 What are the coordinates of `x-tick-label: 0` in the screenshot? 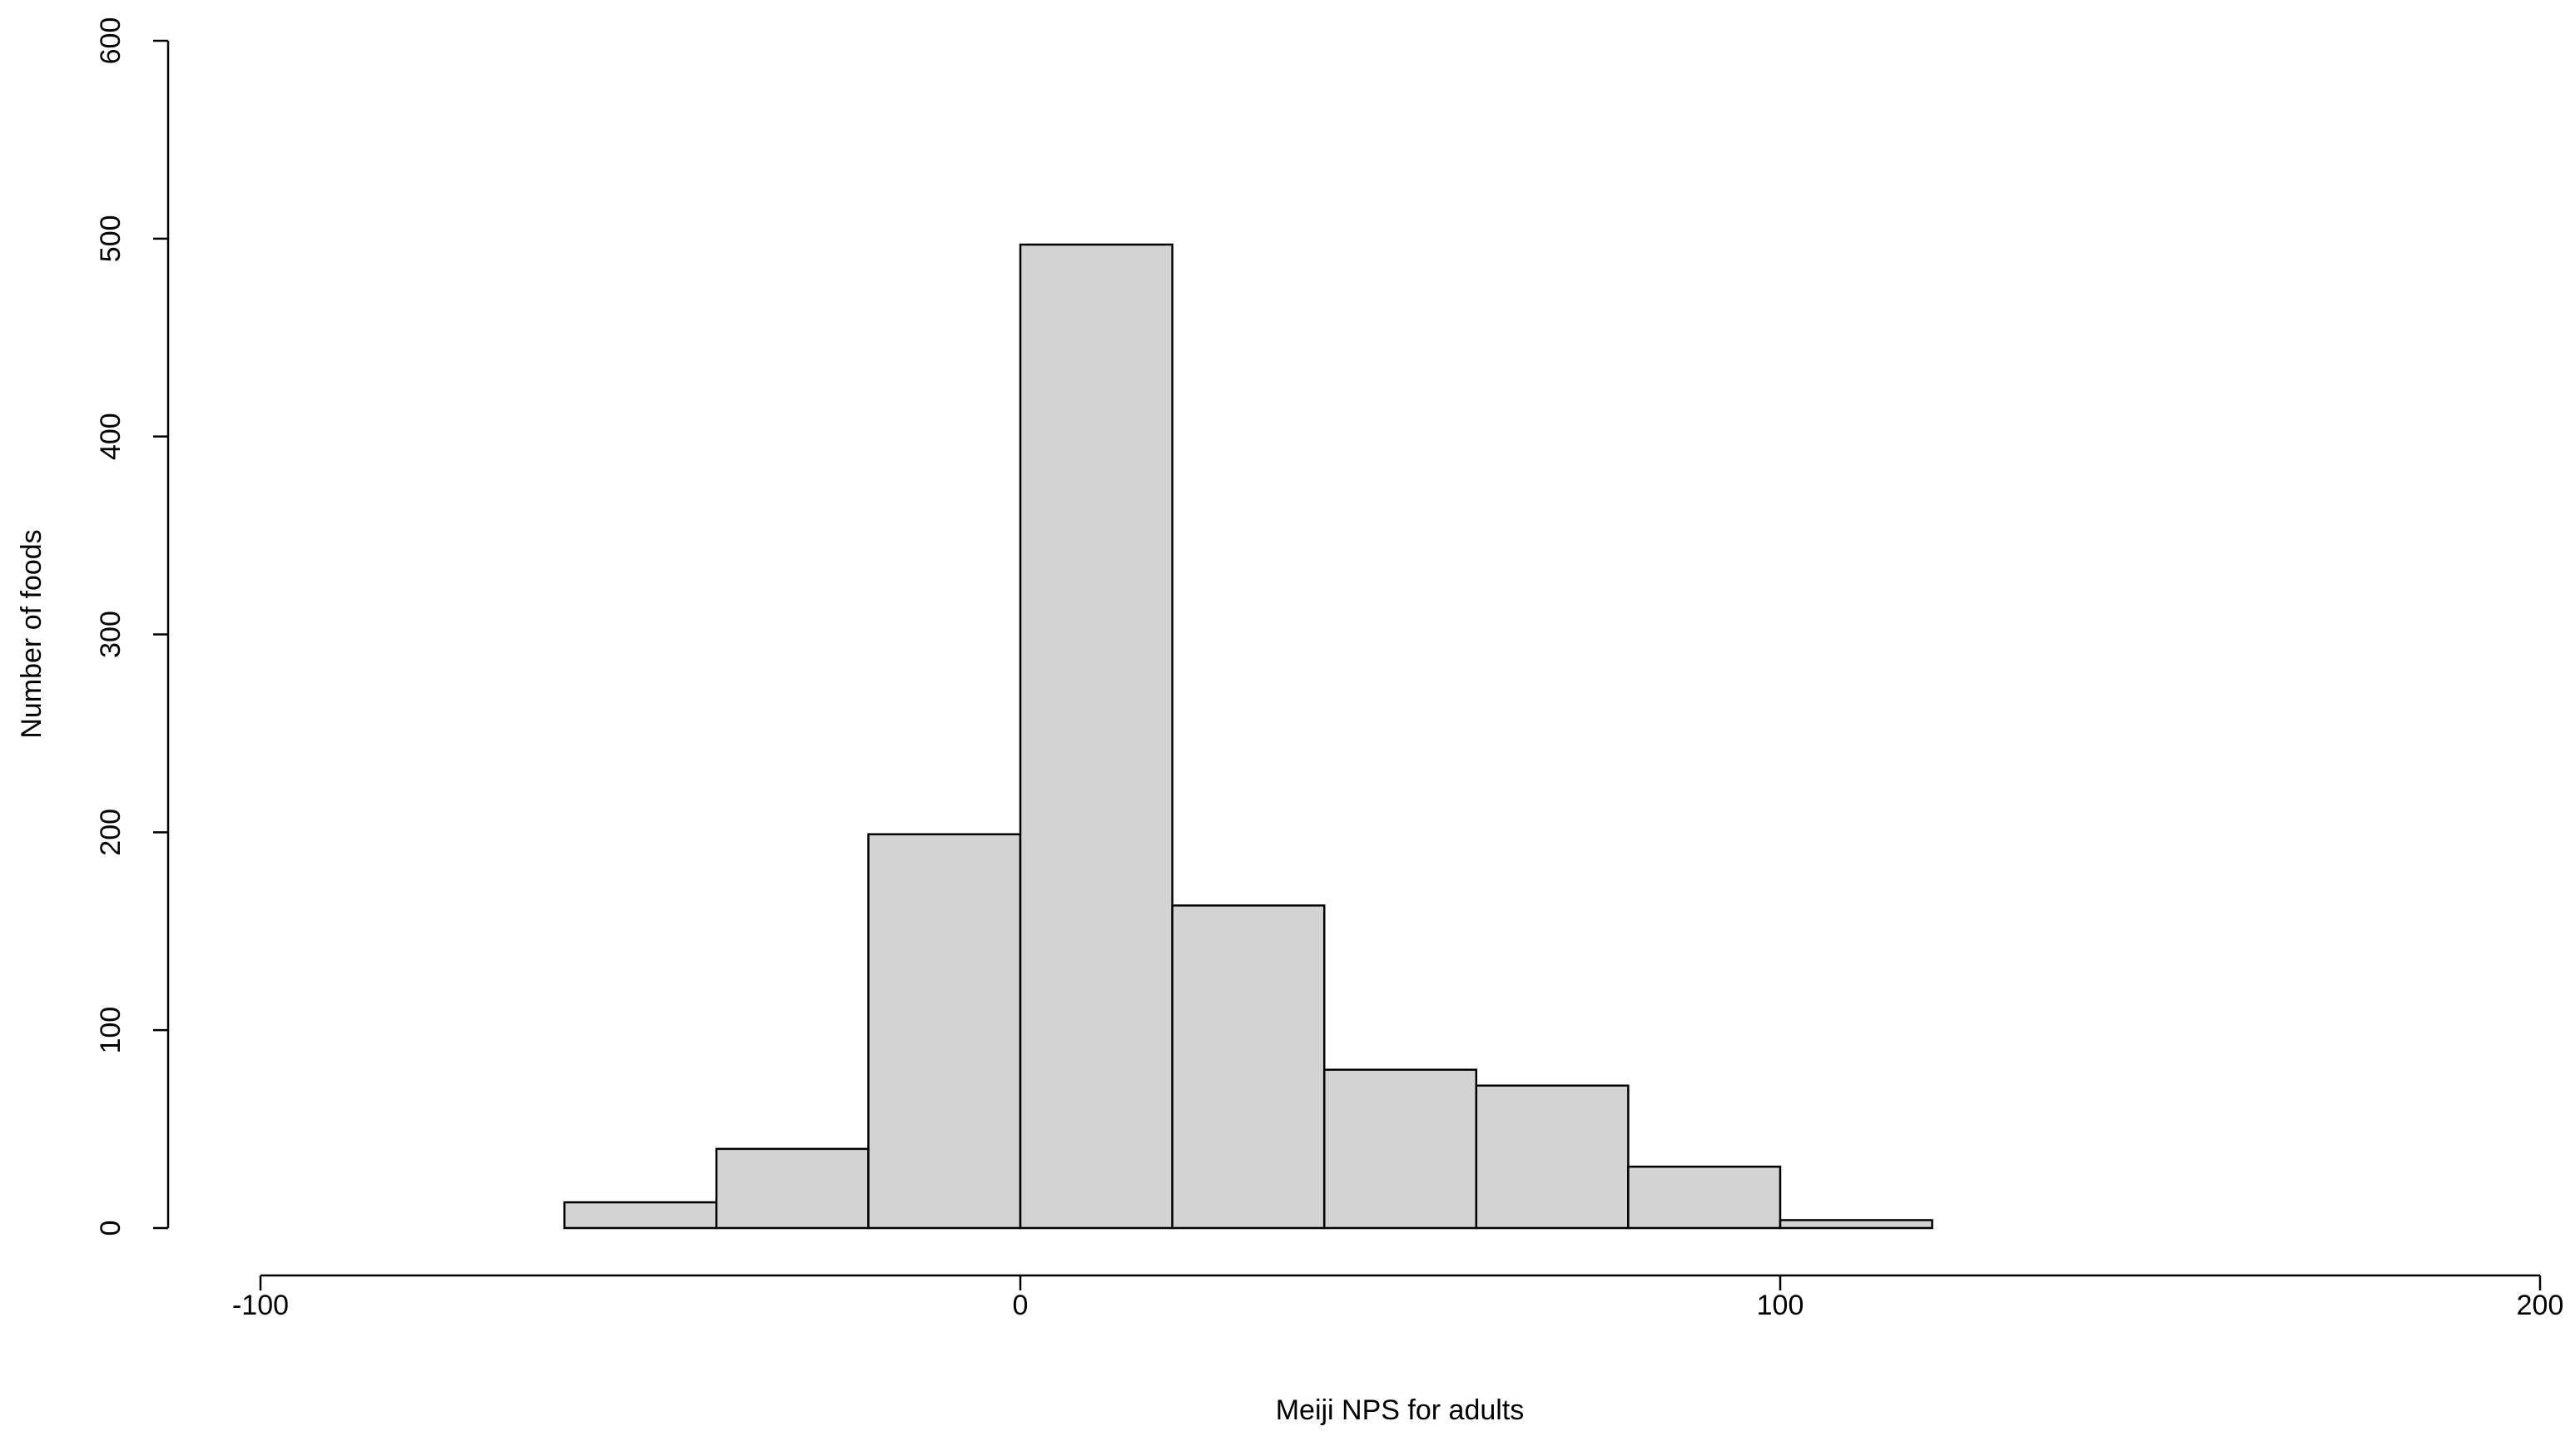 It's located at (1021, 1305).